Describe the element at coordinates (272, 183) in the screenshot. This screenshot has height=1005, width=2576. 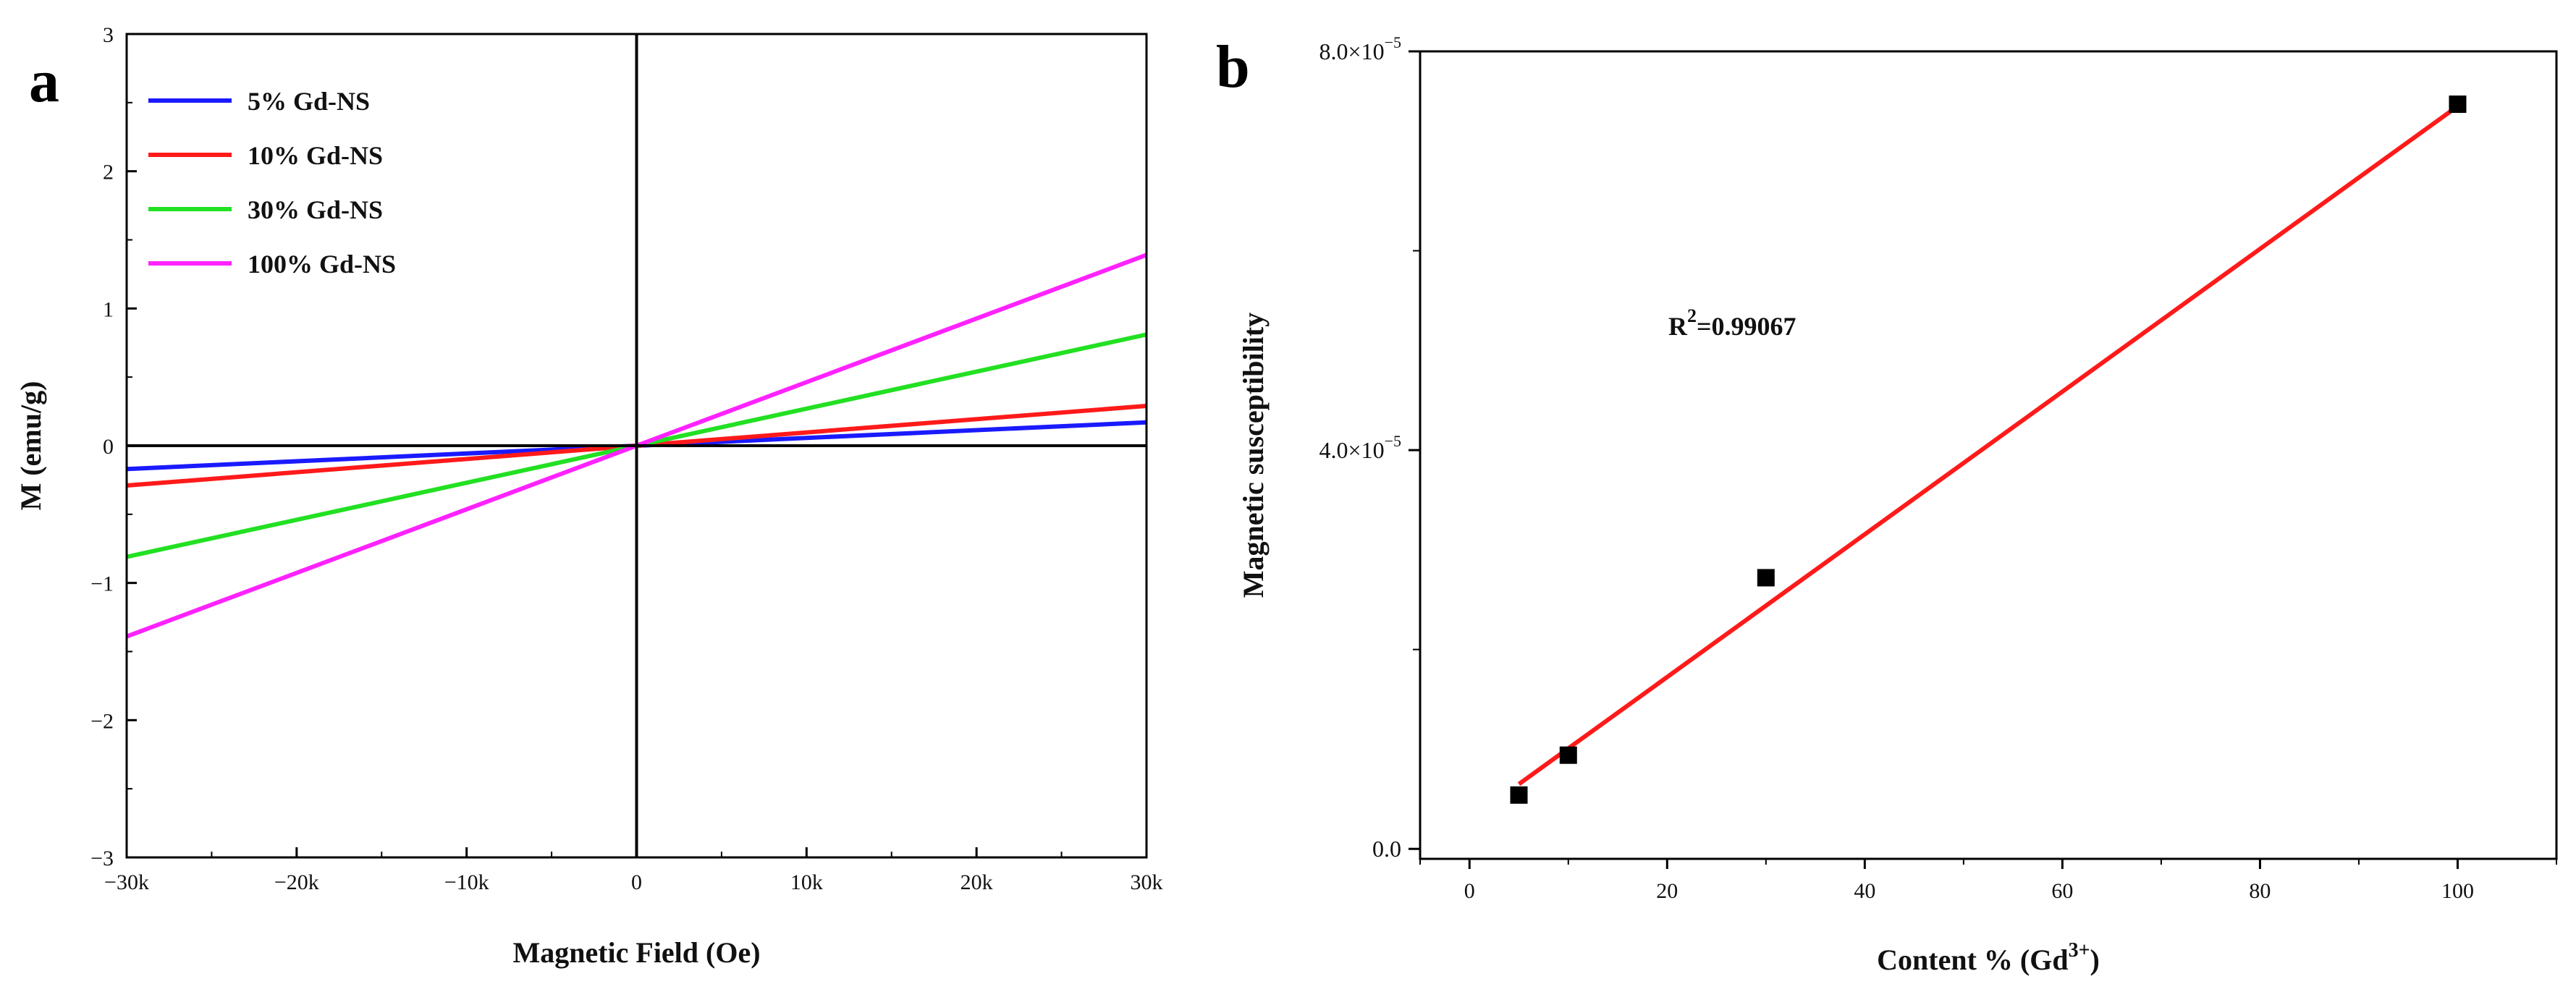
I see `panel-a-legend: 5% Gd-NS 10% Gd-NS 30% Gd-NS 100% Gd-NS` at that location.